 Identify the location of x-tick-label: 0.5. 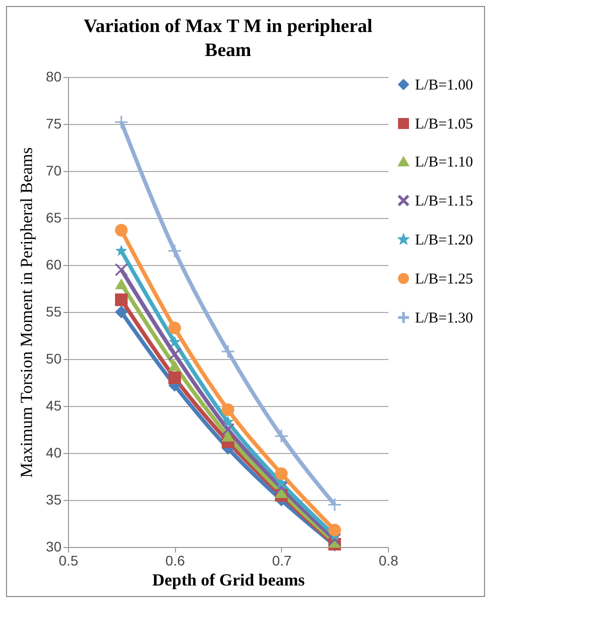
(68, 560).